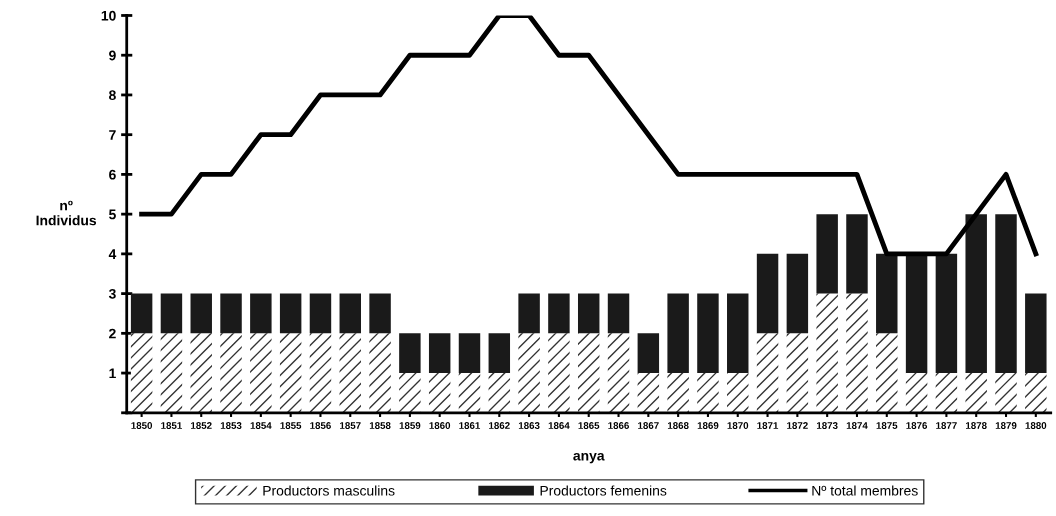 This screenshot has width=1056, height=516. Describe the element at coordinates (865, 490) in the screenshot. I see `legend-label: Nº total membres` at that location.